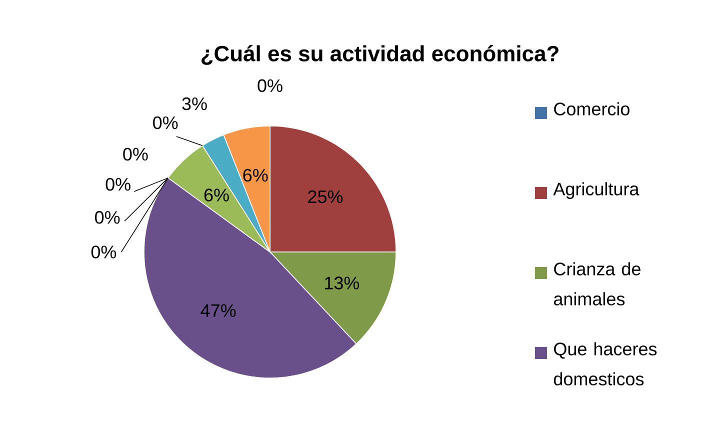 The height and width of the screenshot is (421, 727). Describe the element at coordinates (218, 310) in the screenshot. I see `data-label: 47%` at that location.